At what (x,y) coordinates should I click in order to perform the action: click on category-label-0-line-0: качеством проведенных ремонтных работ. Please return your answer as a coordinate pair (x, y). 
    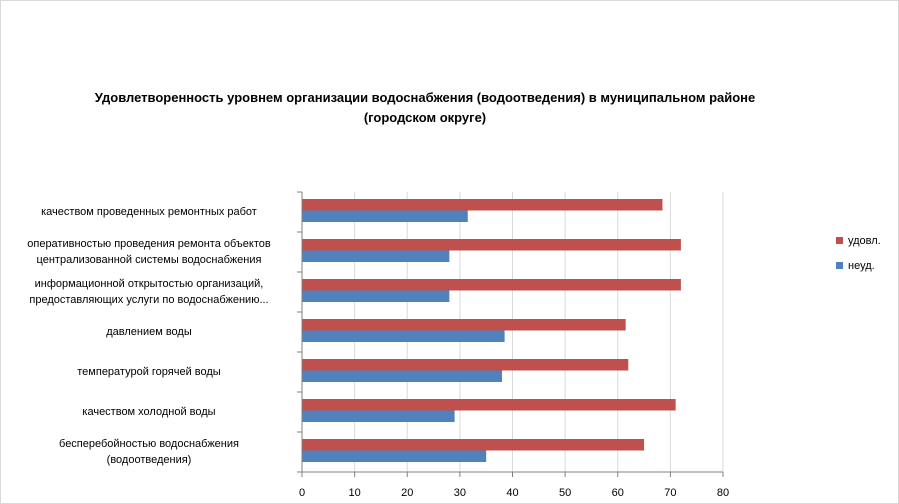
    Looking at the image, I should click on (149, 212).